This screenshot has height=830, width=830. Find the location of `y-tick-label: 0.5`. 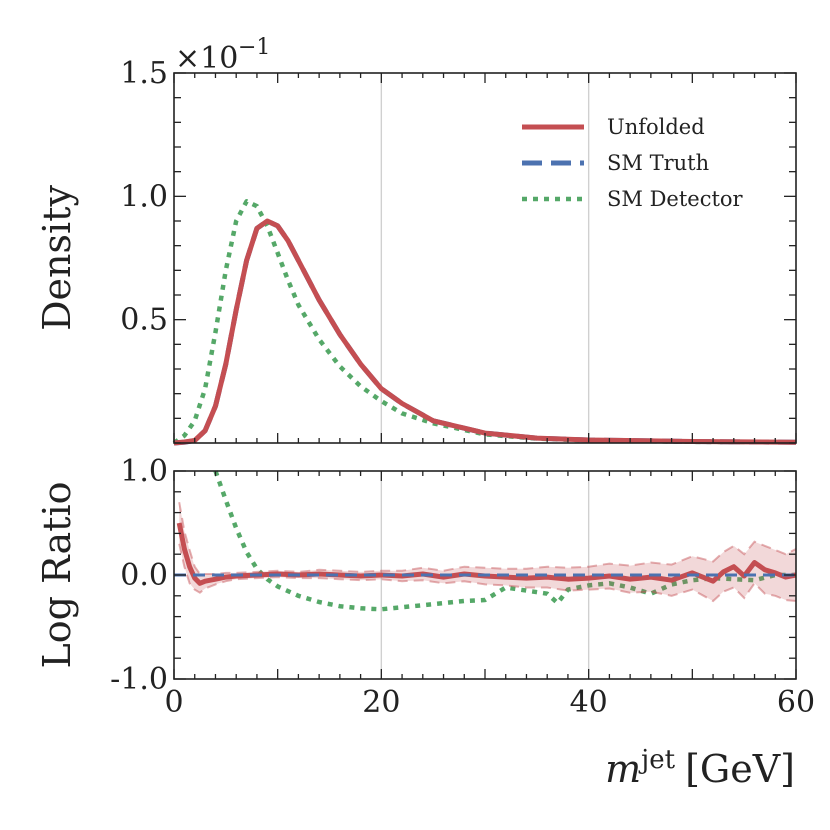

y-tick-label: 0.5 is located at coordinates (144, 320).